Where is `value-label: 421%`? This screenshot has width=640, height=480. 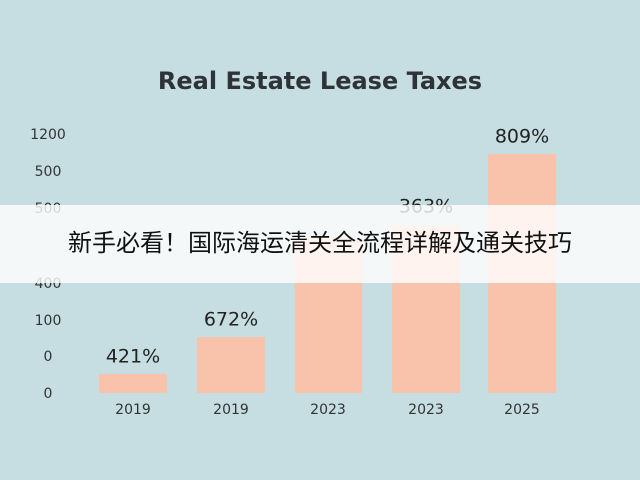 value-label: 421% is located at coordinates (133, 357).